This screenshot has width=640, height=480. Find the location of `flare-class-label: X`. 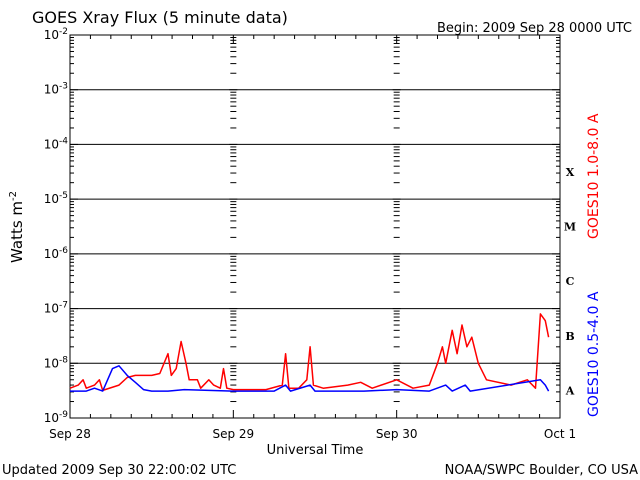

flare-class-label: X is located at coordinates (570, 172).